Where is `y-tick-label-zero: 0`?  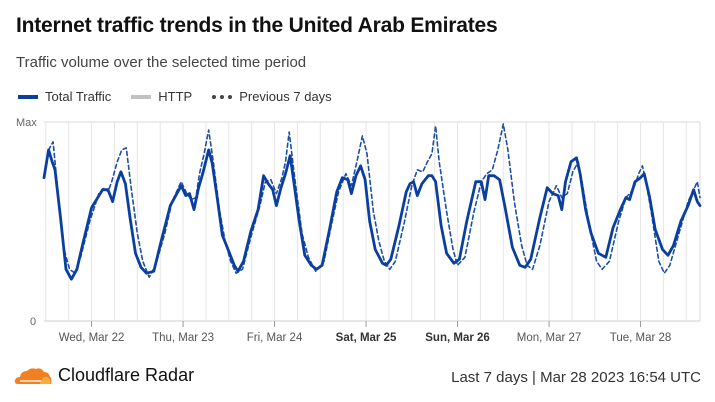 y-tick-label-zero: 0 is located at coordinates (33, 322).